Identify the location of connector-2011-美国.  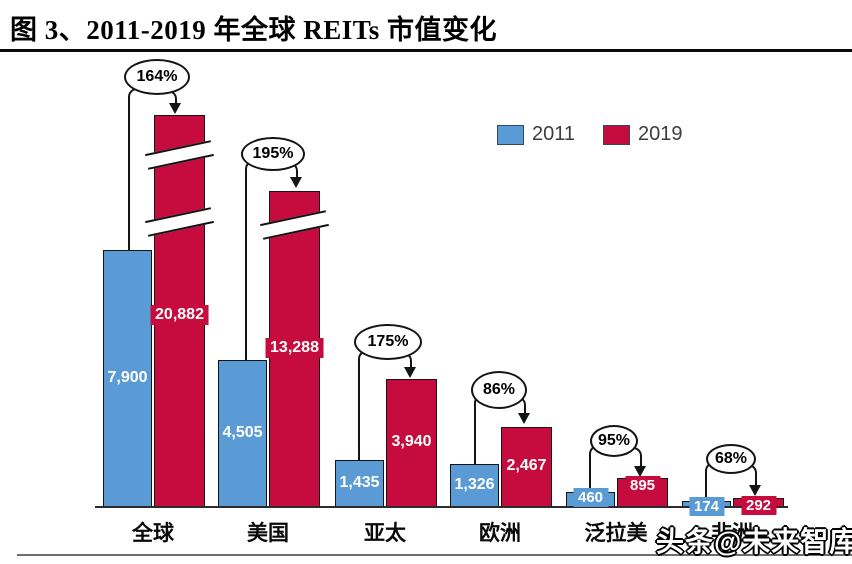
(251, 260).